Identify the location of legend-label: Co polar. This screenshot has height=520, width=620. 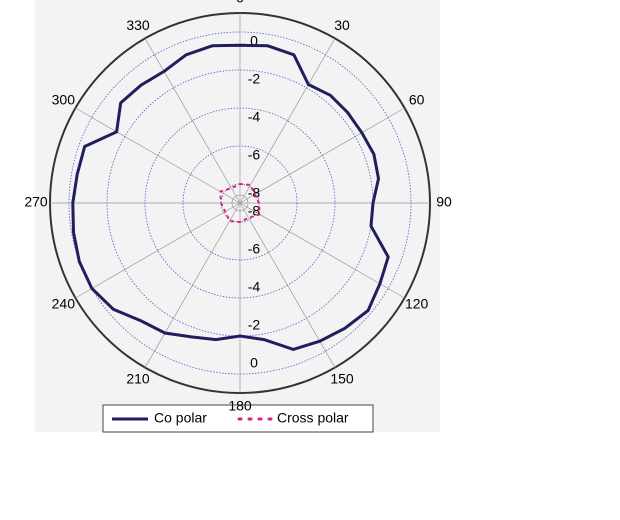
(180, 418).